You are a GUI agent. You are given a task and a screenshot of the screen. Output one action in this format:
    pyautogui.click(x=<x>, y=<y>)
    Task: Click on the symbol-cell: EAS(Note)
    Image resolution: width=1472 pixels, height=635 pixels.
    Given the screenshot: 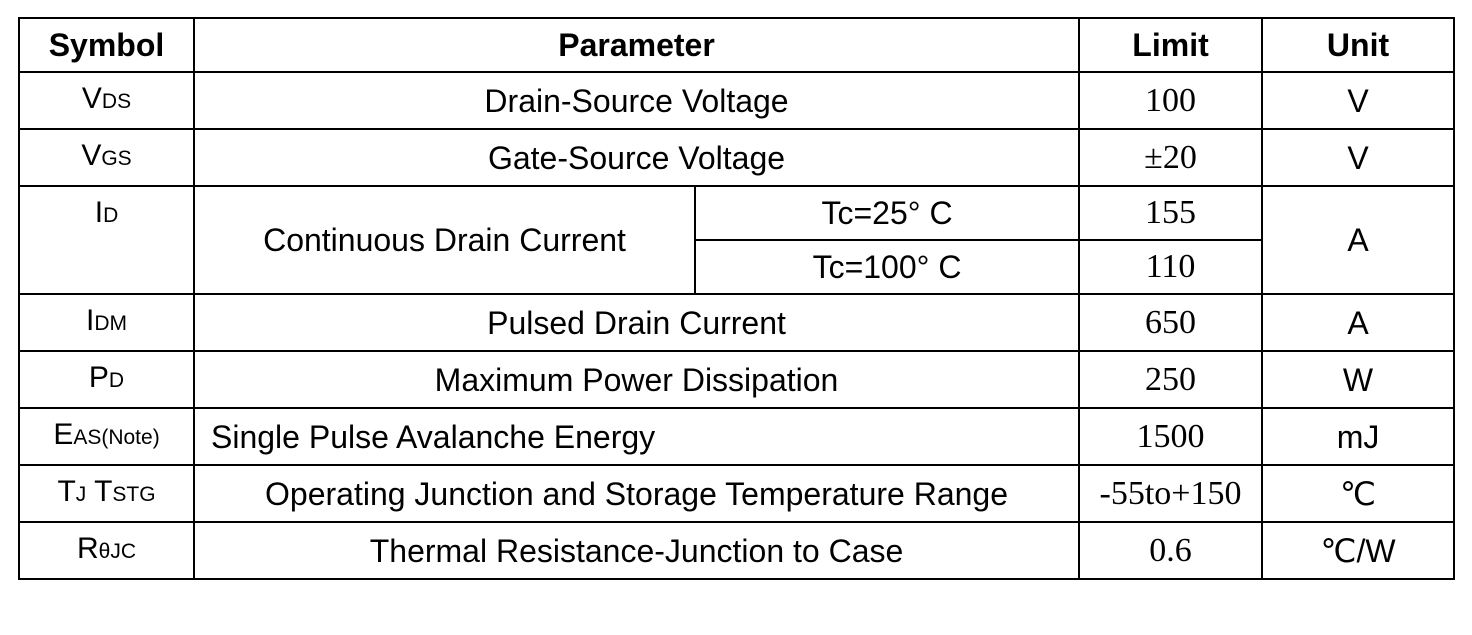 What is the action you would take?
    pyautogui.click(x=106, y=436)
    